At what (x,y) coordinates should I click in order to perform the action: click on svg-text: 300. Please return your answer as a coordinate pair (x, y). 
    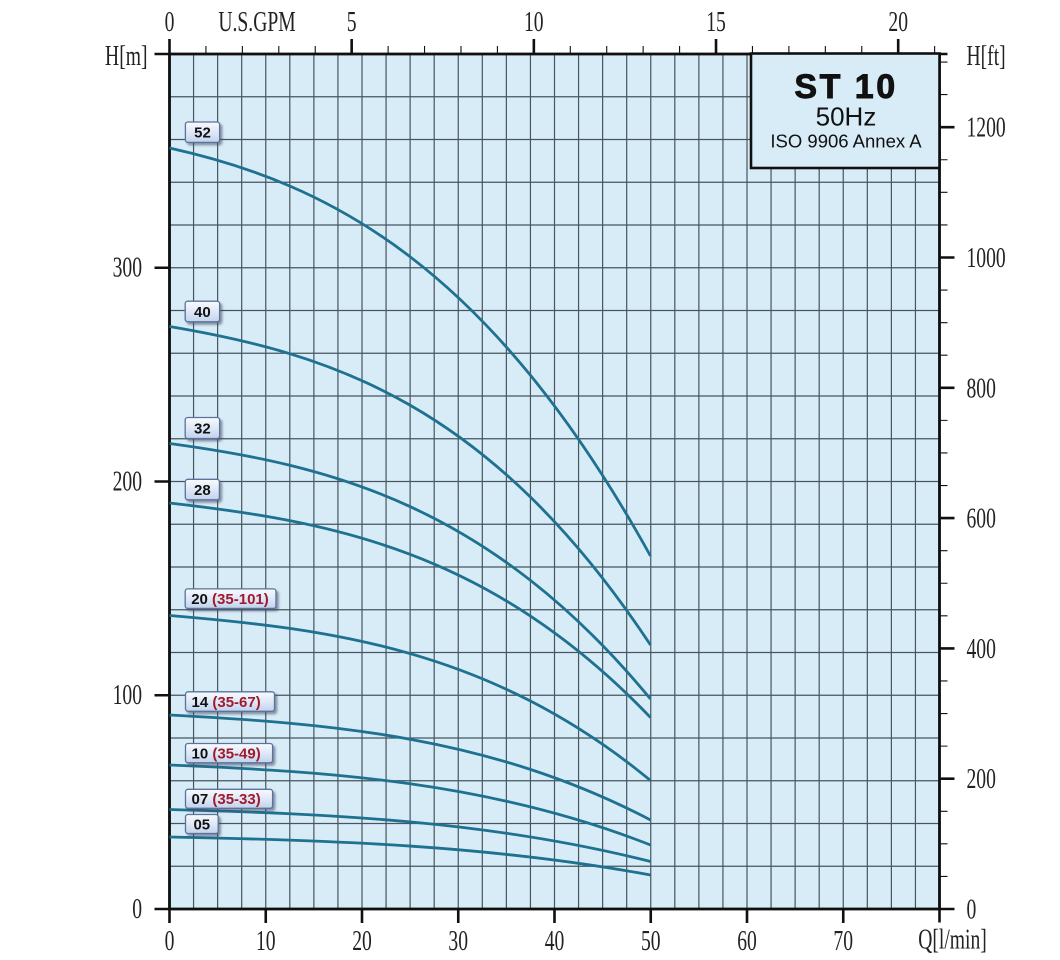
    Looking at the image, I should click on (127, 267).